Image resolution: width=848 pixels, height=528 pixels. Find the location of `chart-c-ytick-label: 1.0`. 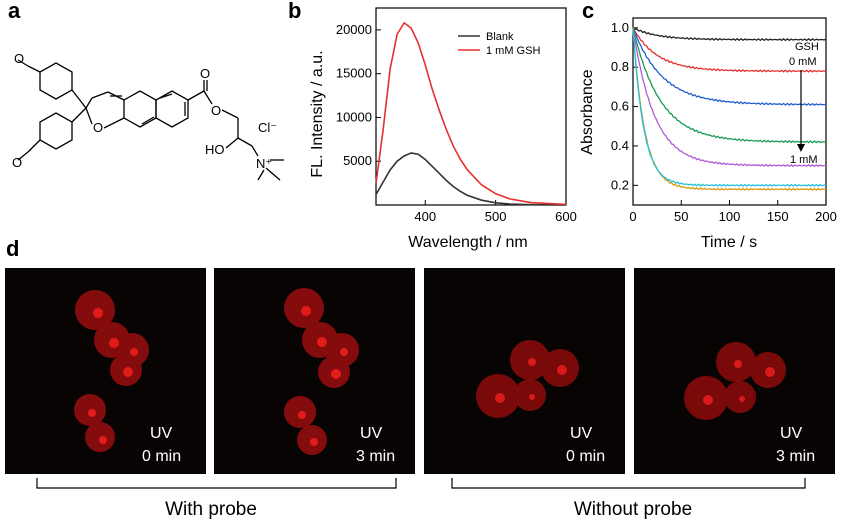

chart-c-ytick-label: 1.0 is located at coordinates (620, 27).